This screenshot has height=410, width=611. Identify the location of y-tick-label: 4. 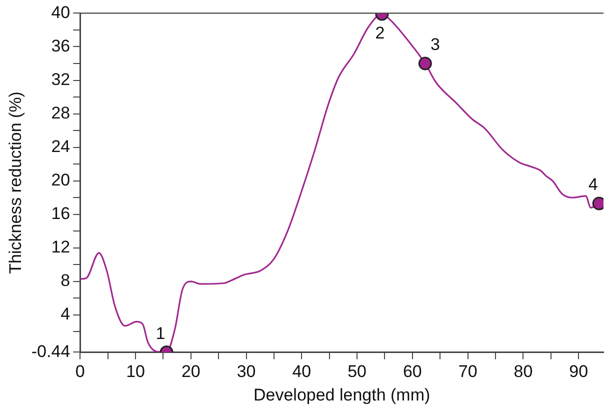
(65, 314).